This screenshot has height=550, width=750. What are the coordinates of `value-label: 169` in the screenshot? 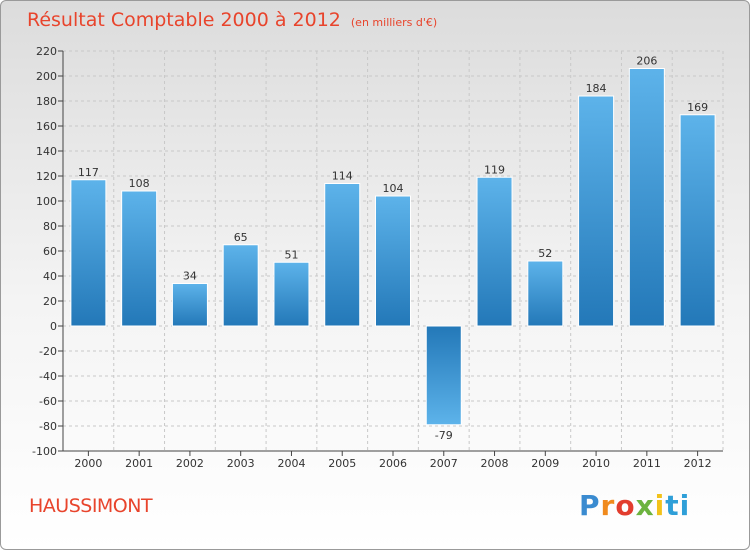 It's located at (697, 107).